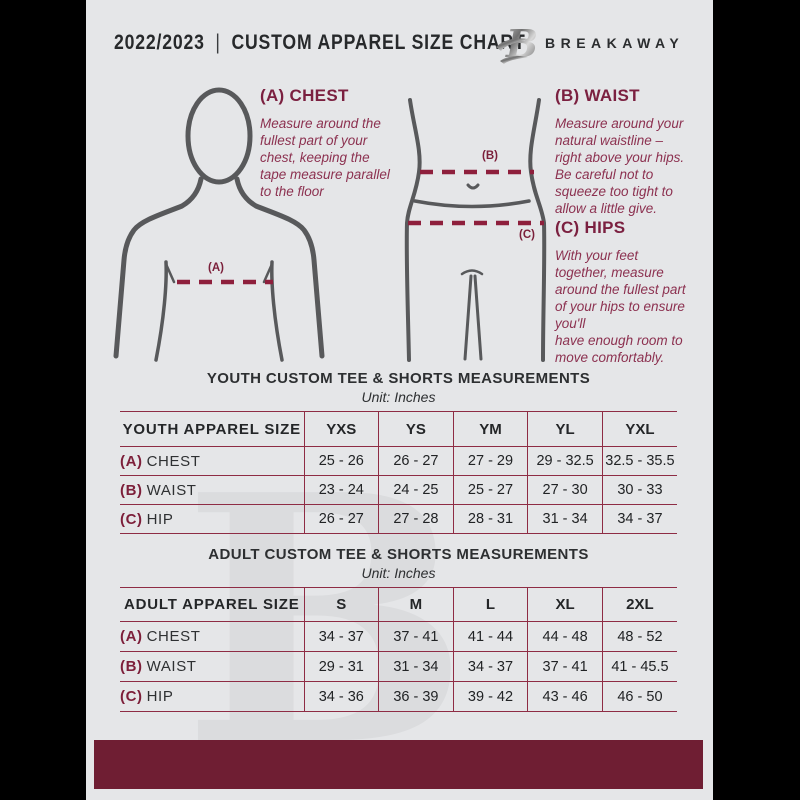 This screenshot has height=800, width=800. I want to click on youth-chest-label: (A) CHEST, so click(212, 461).